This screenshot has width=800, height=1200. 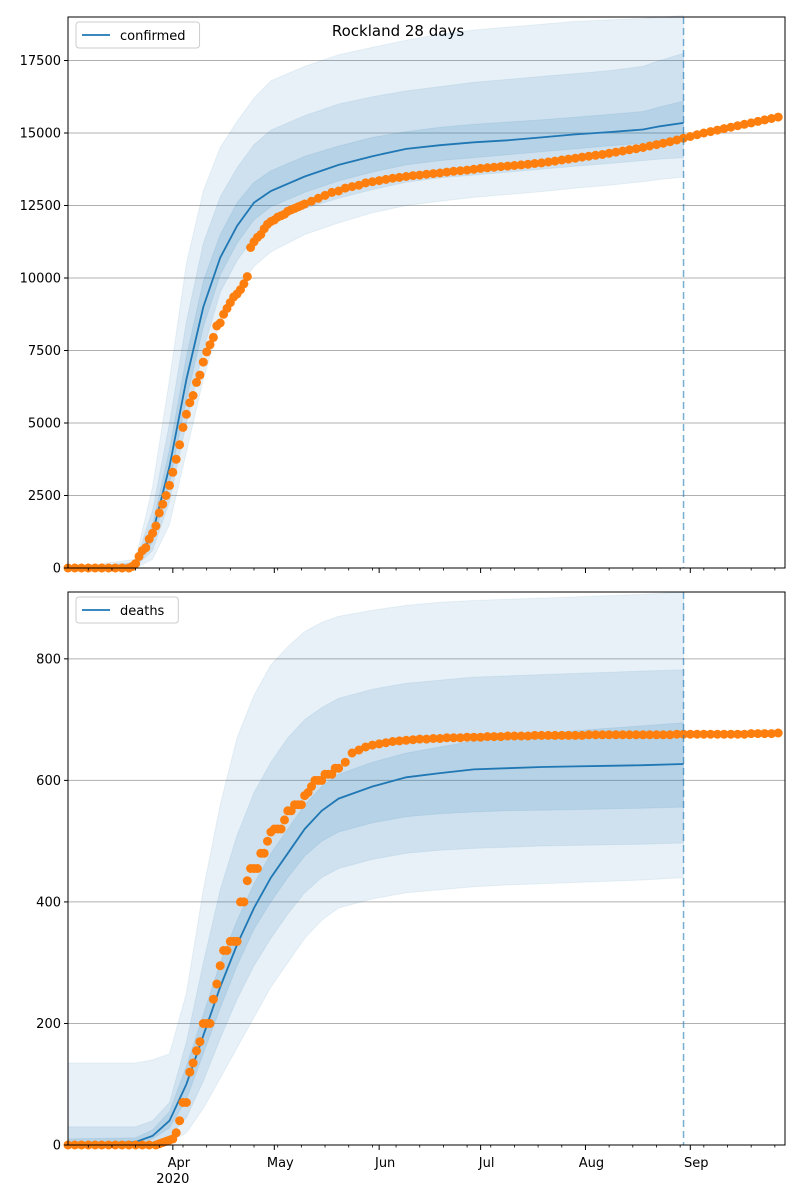 I want to click on y-tick-label: 17500, so click(x=40, y=61).